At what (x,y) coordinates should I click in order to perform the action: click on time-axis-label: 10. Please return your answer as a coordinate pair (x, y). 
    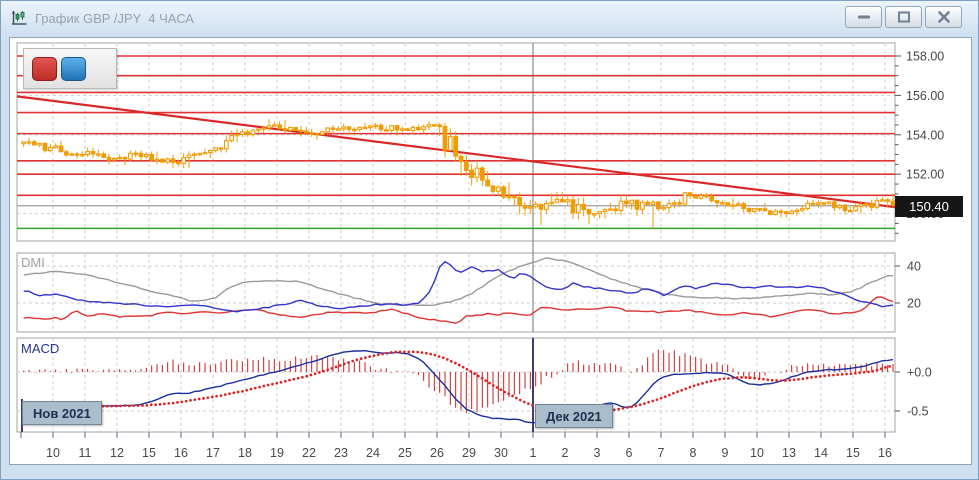
    Looking at the image, I should click on (757, 453).